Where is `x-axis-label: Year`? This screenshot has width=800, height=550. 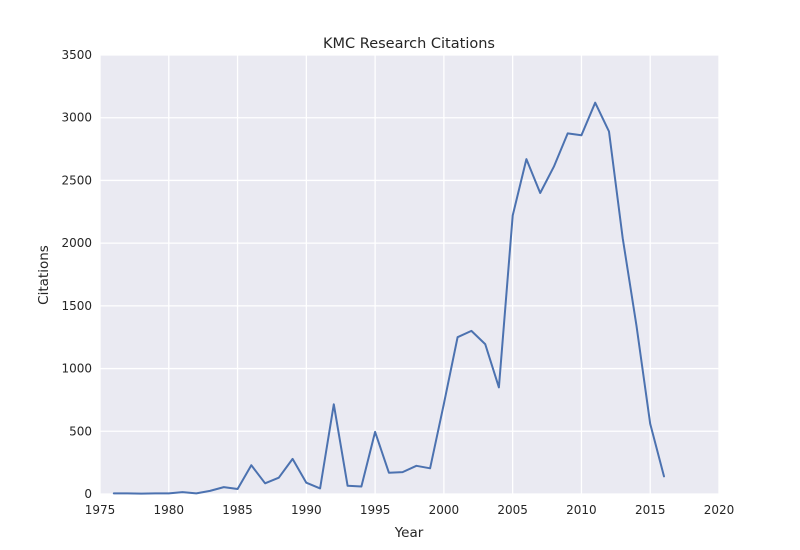 x-axis-label: Year is located at coordinates (409, 533).